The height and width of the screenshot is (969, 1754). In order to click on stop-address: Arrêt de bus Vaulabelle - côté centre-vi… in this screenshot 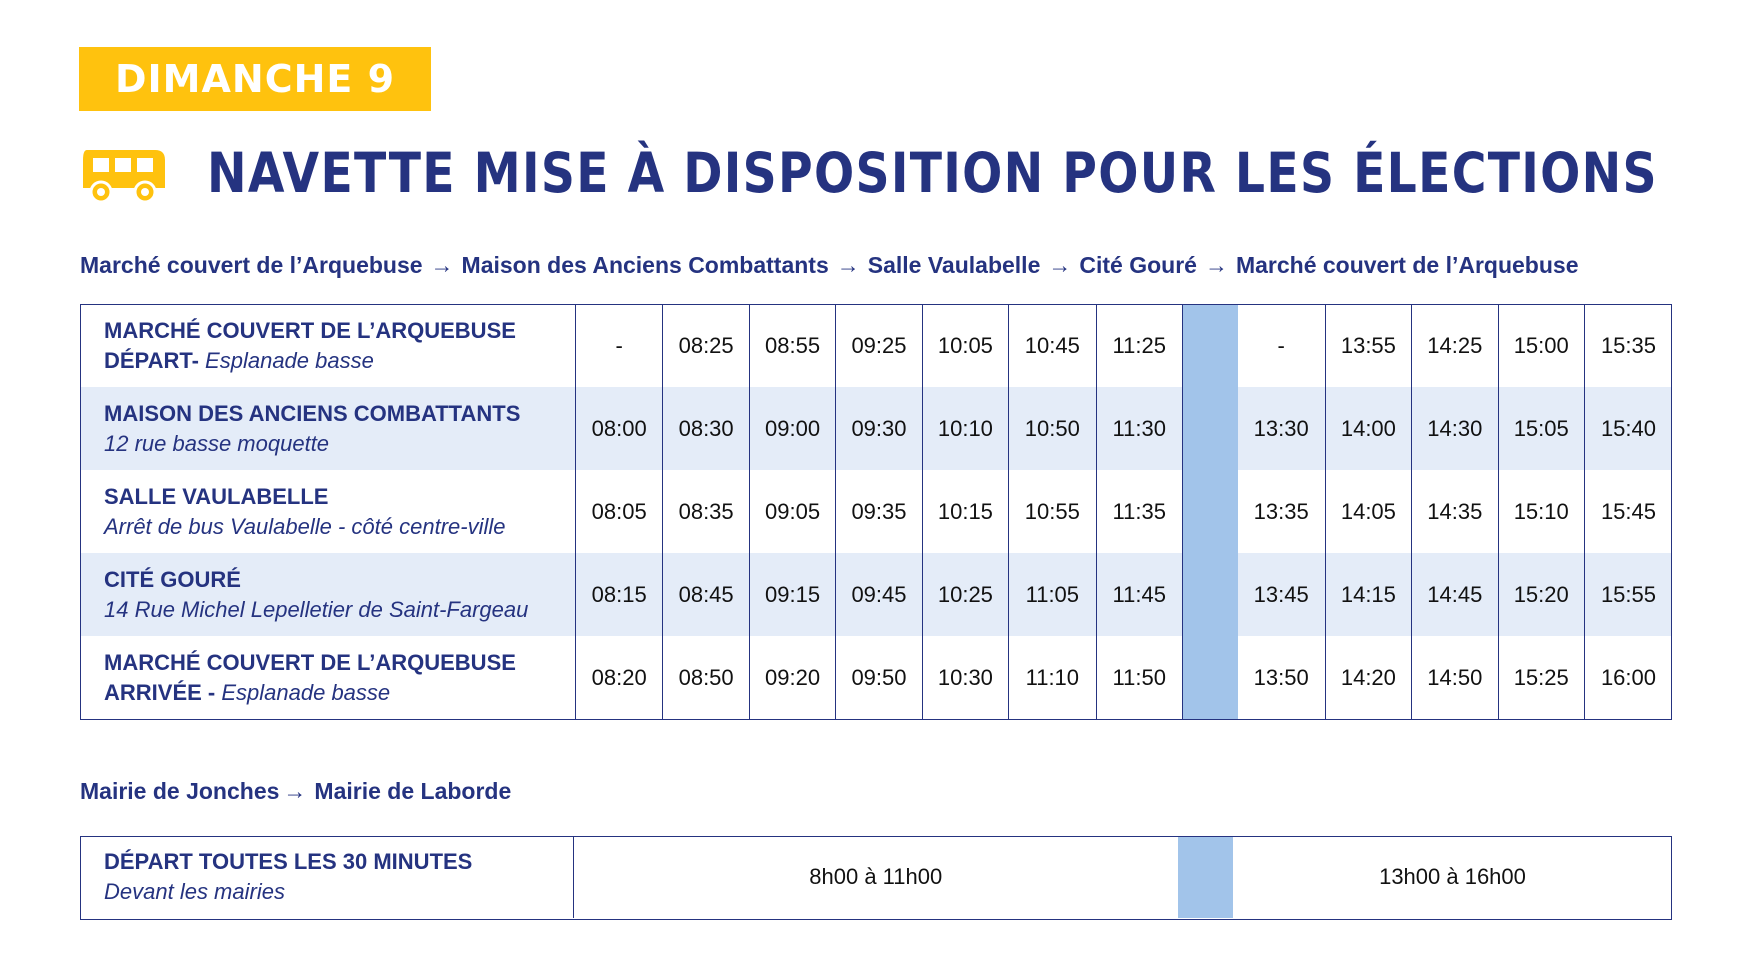, I will do `click(305, 526)`.